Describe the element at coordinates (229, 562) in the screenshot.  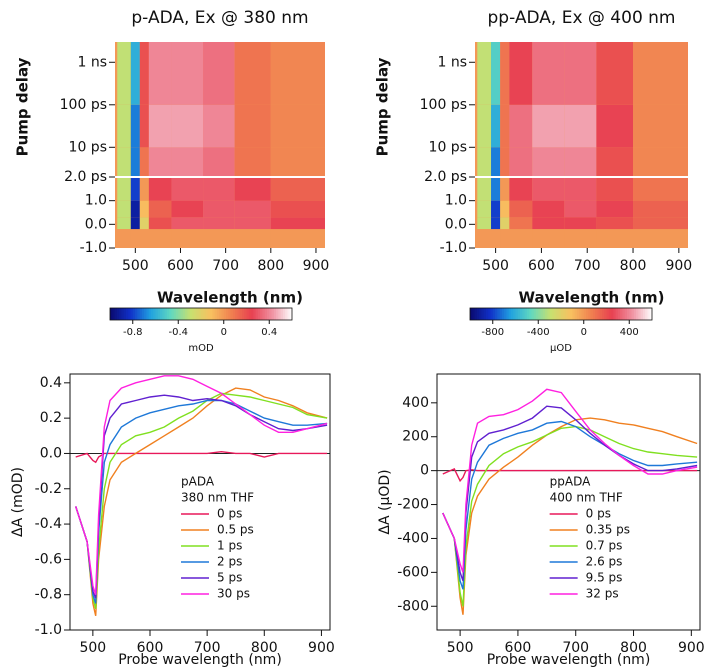
I see `legend-label: 2 ps` at that location.